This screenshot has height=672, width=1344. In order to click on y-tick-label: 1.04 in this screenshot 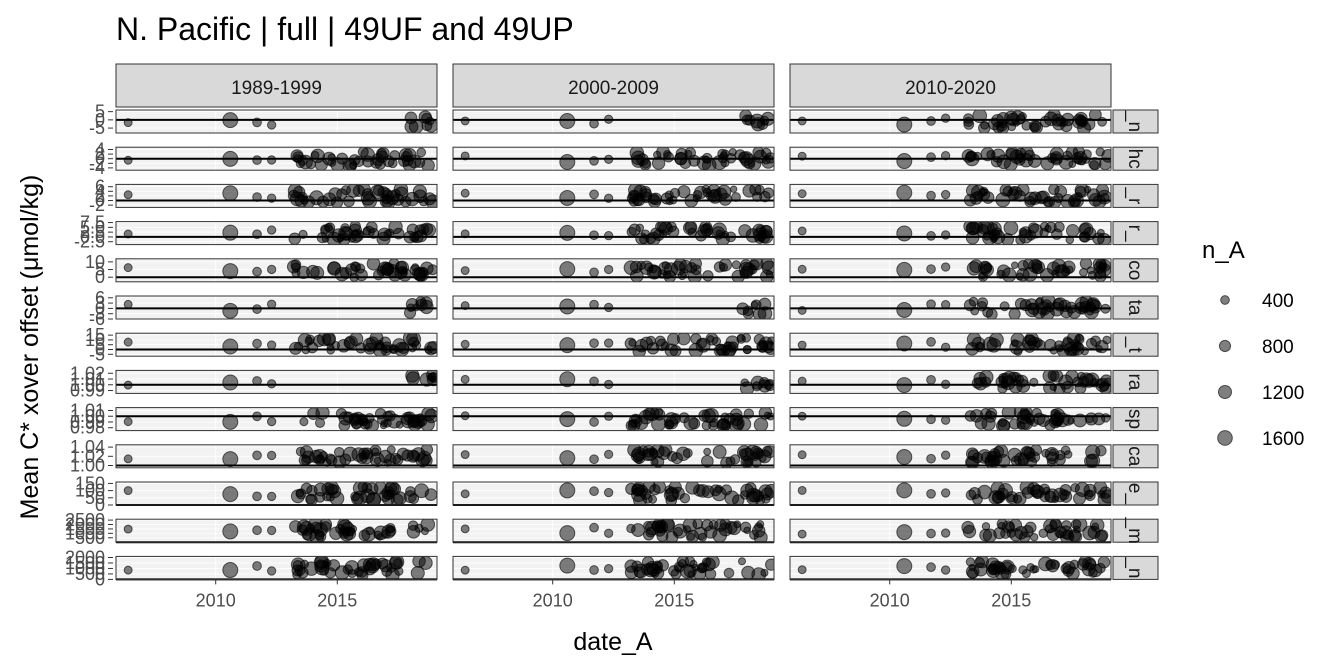, I will do `click(87, 447)`.